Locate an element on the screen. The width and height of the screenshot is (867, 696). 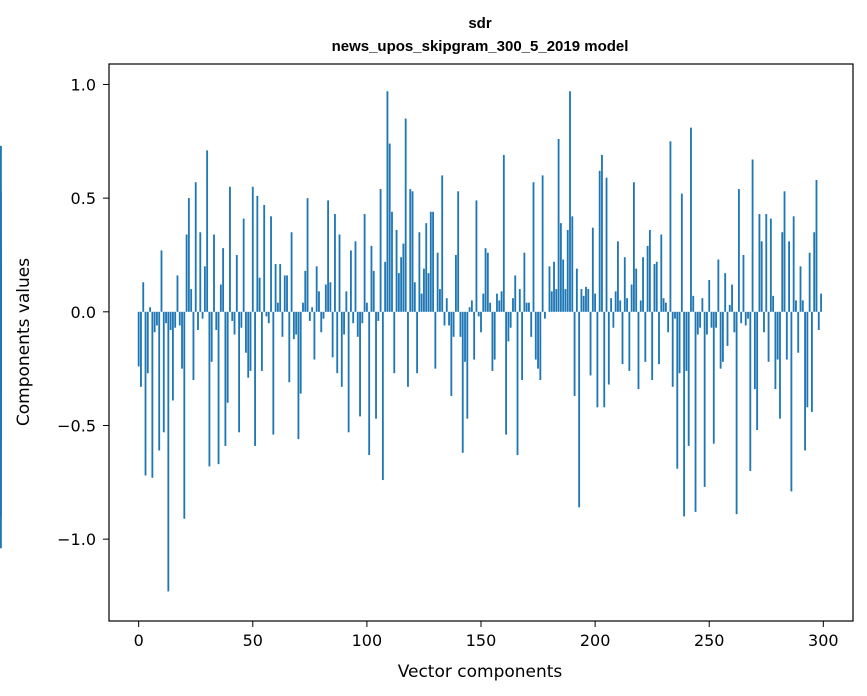
y-tick-label: 0.5 is located at coordinates (83, 198).